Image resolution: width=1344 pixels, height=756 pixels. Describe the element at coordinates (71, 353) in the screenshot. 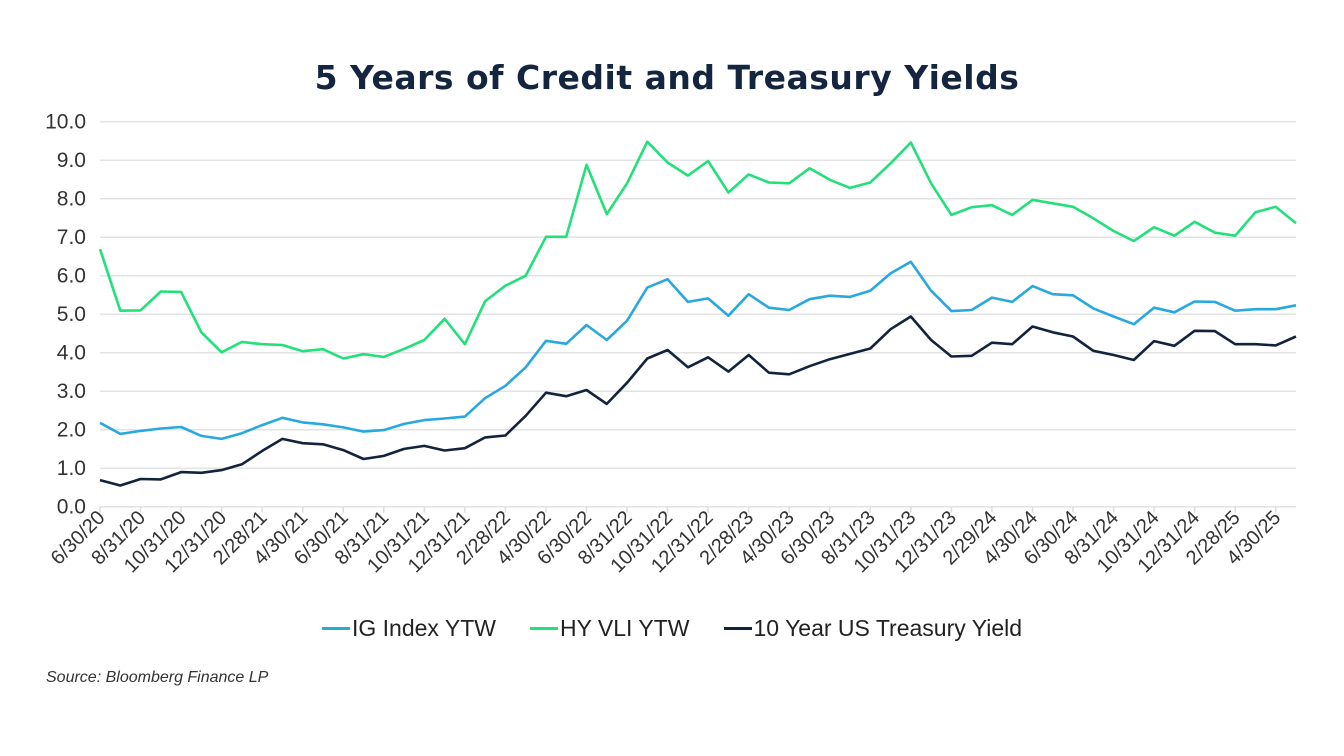

I see `y-tick-label: 4.0` at that location.